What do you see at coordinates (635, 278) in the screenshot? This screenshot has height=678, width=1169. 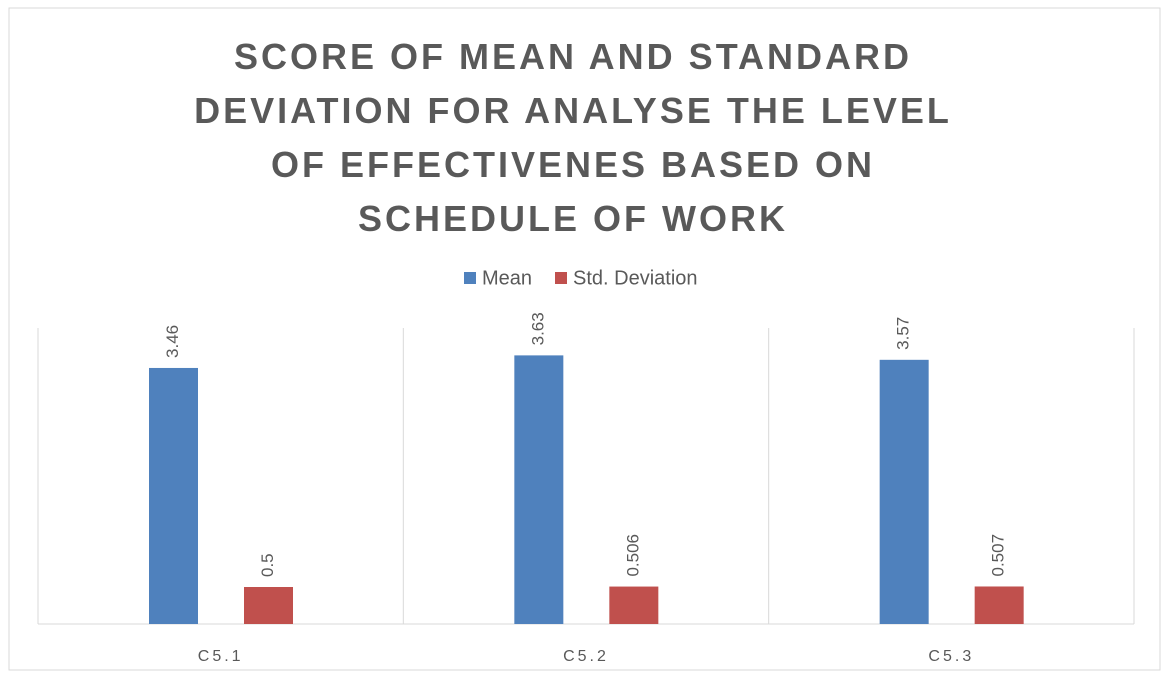 I see `legend-label: Std. Deviation` at bounding box center [635, 278].